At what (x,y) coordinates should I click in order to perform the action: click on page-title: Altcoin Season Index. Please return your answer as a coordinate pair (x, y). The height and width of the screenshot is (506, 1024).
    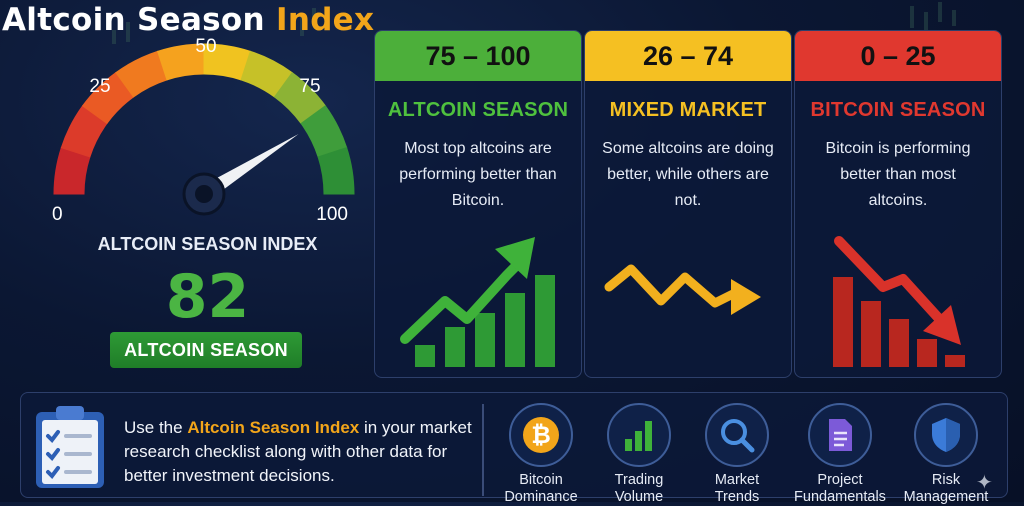
    Looking at the image, I should click on (188, 20).